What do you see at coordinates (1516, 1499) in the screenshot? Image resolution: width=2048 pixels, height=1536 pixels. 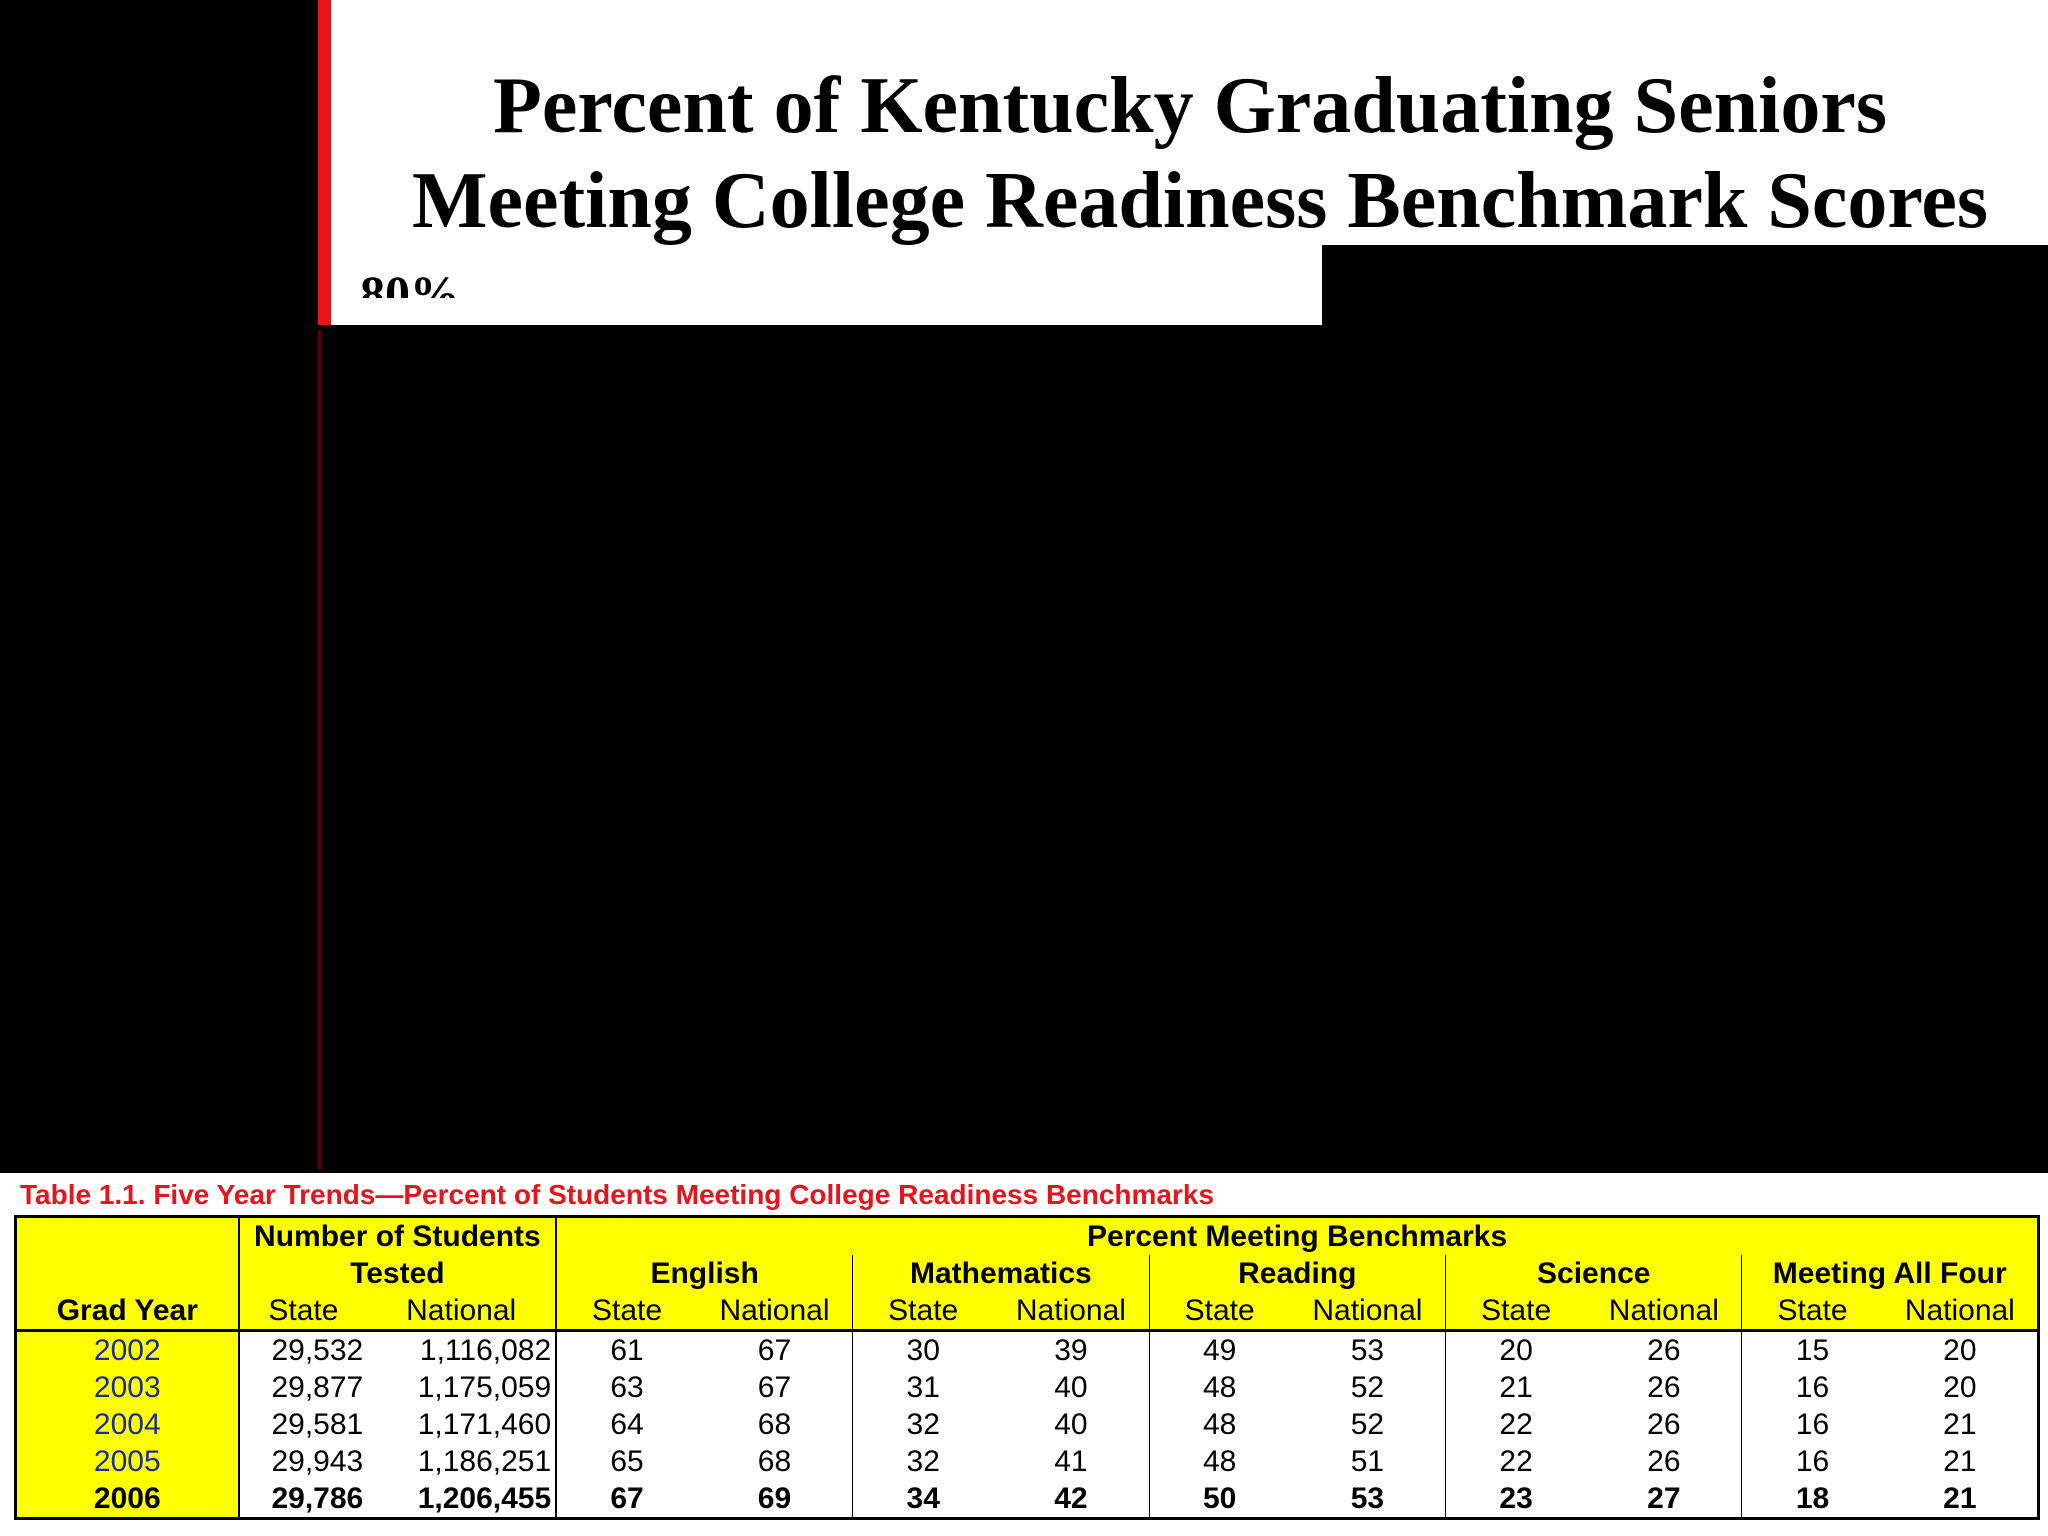 I see `table-cell-sci-s: 23` at bounding box center [1516, 1499].